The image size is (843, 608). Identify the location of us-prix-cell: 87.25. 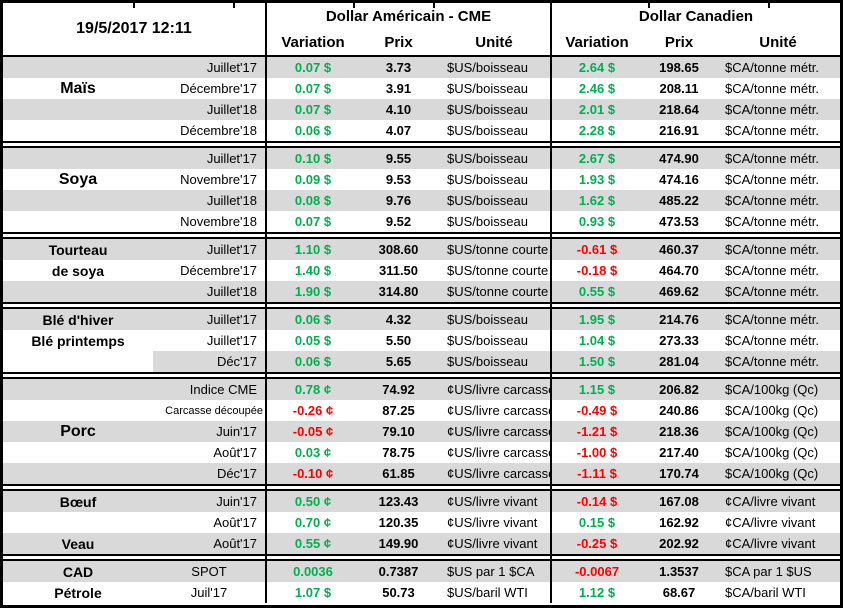
(398, 410).